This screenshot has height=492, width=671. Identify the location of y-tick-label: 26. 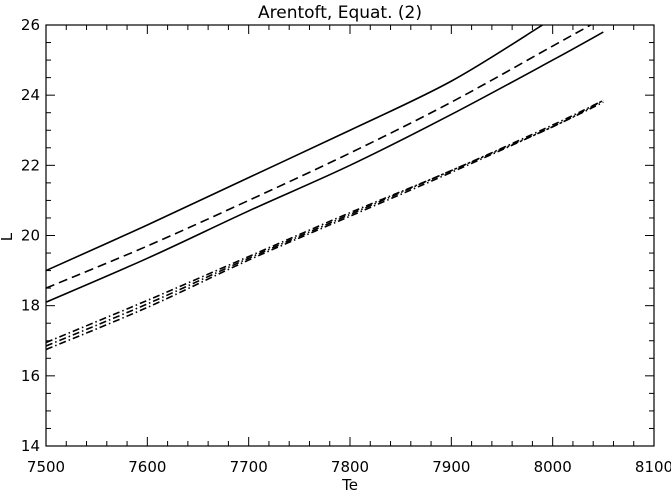
(30, 25).